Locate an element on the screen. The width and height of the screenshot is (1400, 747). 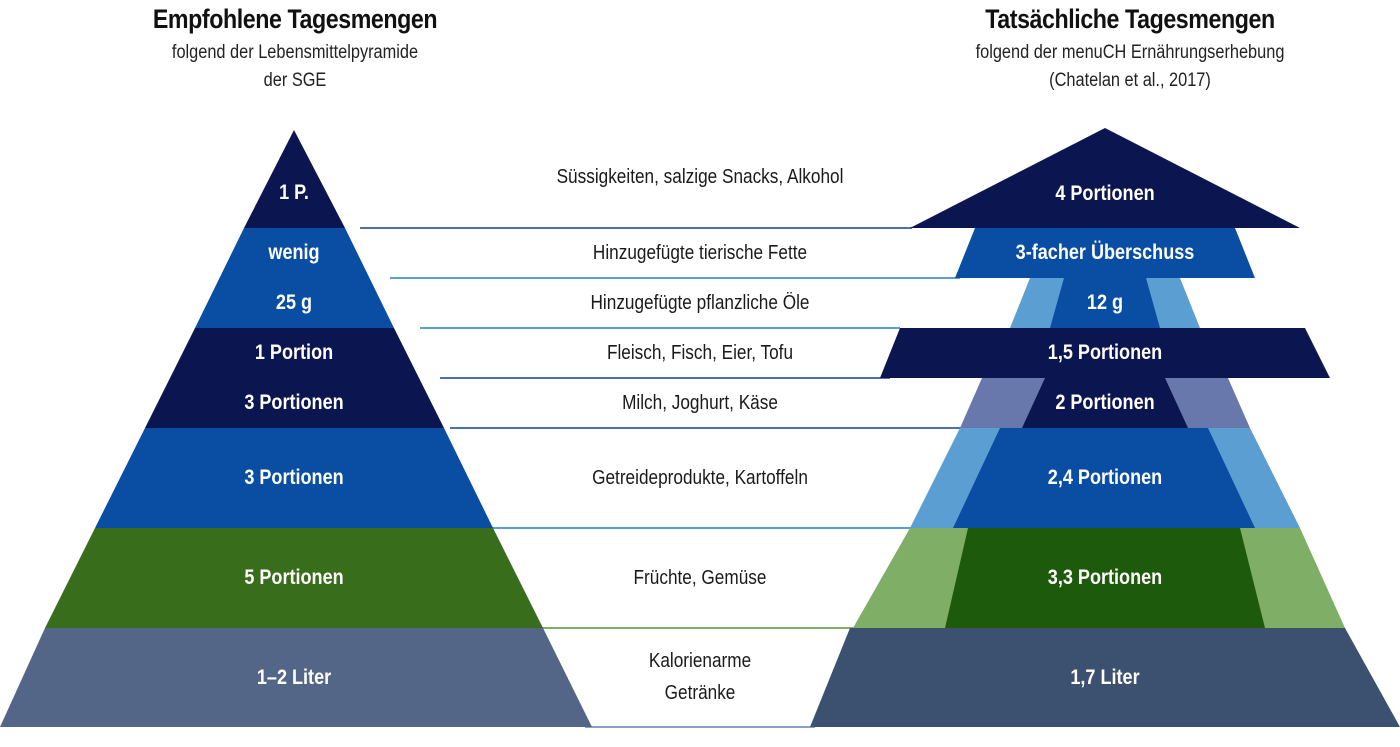
actual-title: Tatsächliche Tagesmengen is located at coordinates (1130, 19).